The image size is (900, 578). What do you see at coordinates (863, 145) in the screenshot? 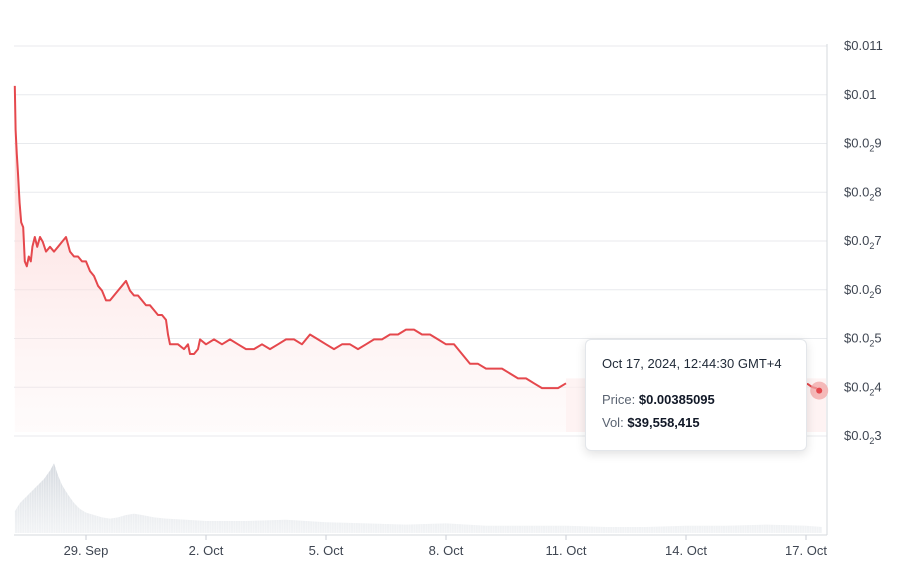
I see `y-tick-label: $0.029` at bounding box center [863, 145].